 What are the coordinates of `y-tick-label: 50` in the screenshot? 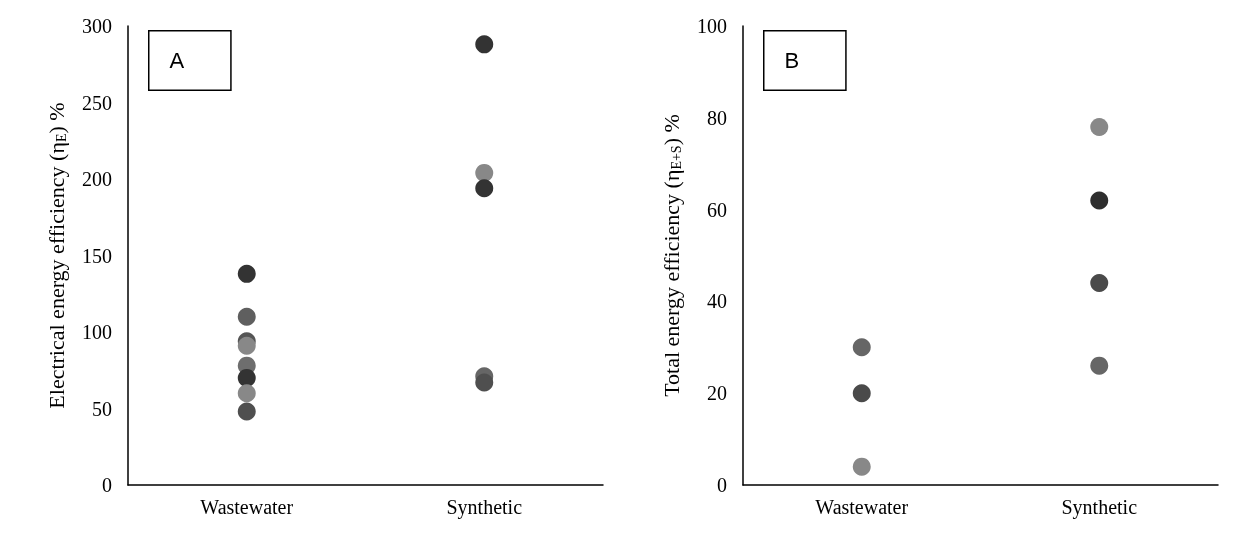 It's located at (102, 408).